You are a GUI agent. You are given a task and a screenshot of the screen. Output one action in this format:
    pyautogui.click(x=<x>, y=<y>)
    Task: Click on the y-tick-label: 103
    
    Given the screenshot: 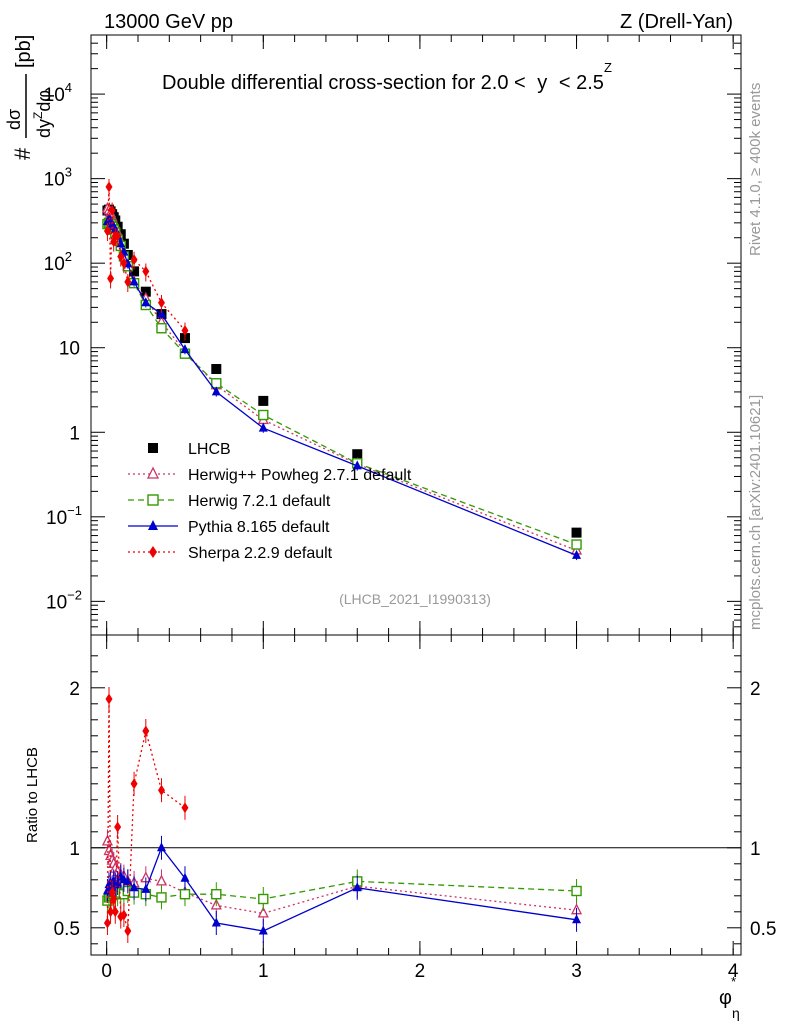 What is the action you would take?
    pyautogui.click(x=58, y=178)
    